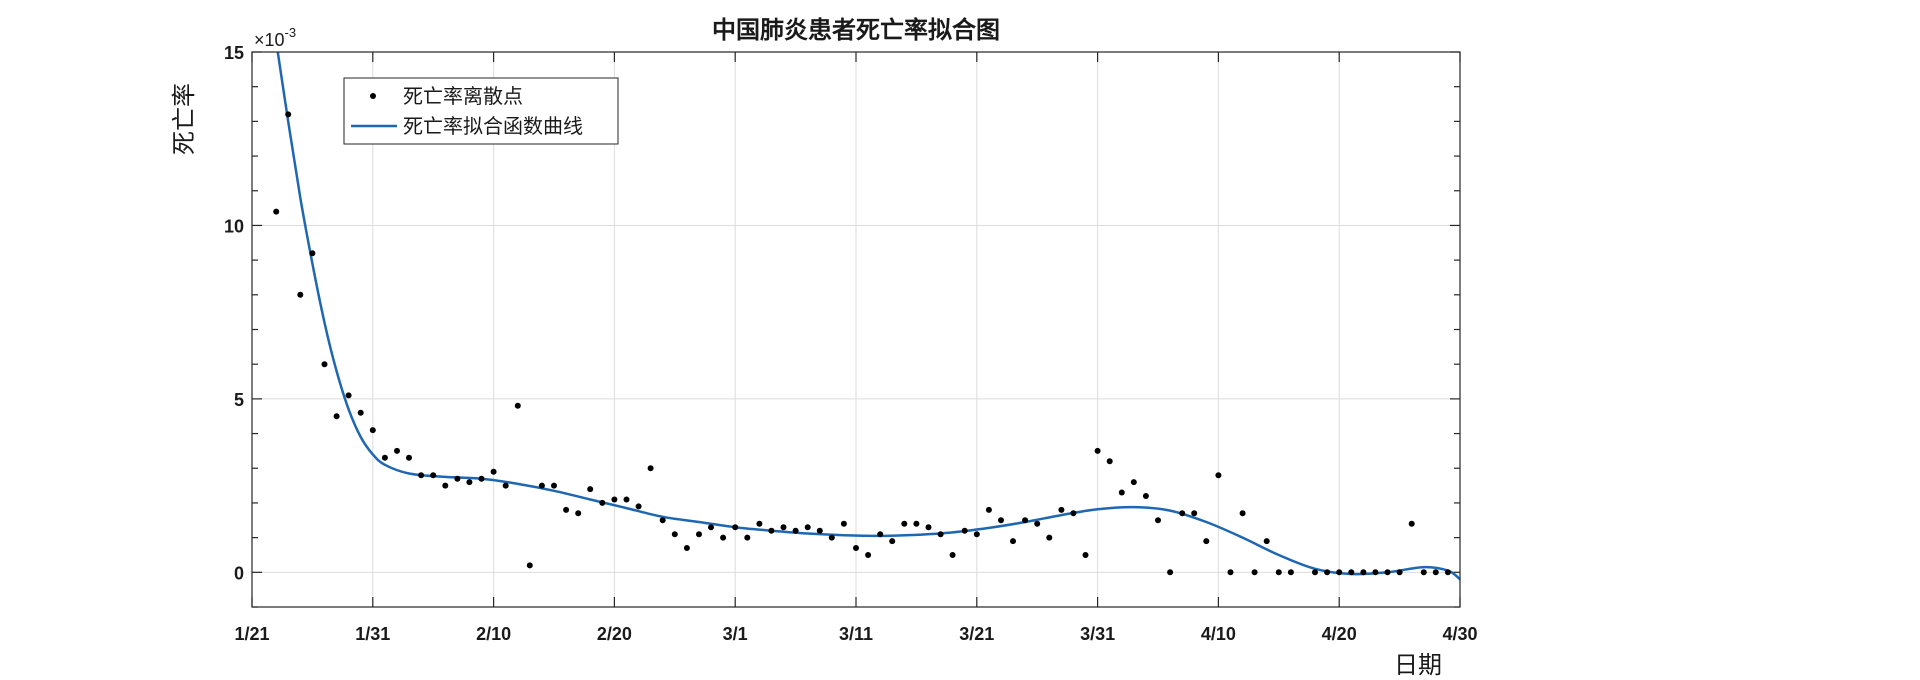 The image size is (1920, 680). Describe the element at coordinates (614, 634) in the screenshot. I see `x-tick-label: 2/20` at that location.